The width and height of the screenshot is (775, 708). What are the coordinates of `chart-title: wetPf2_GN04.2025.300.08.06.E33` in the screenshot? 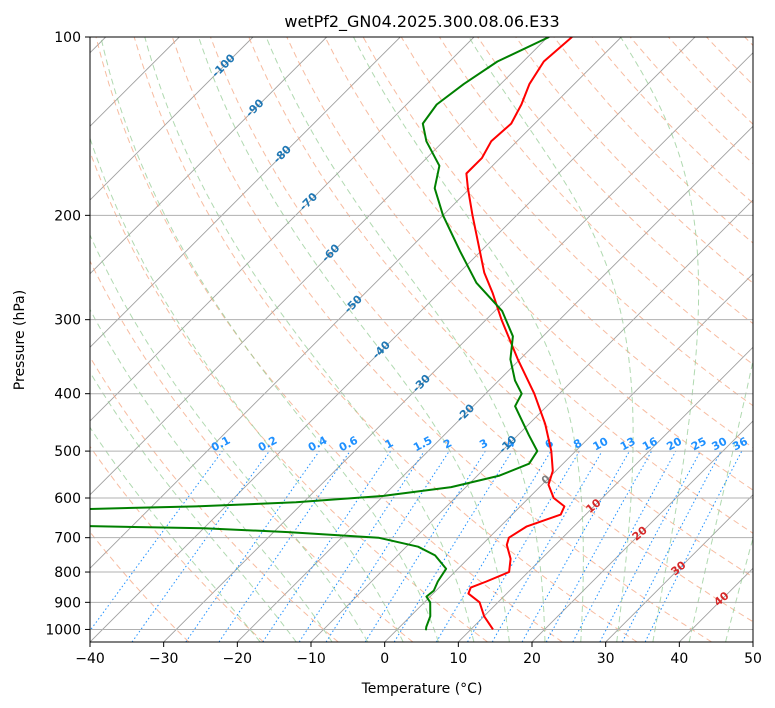 It's located at (421, 22).